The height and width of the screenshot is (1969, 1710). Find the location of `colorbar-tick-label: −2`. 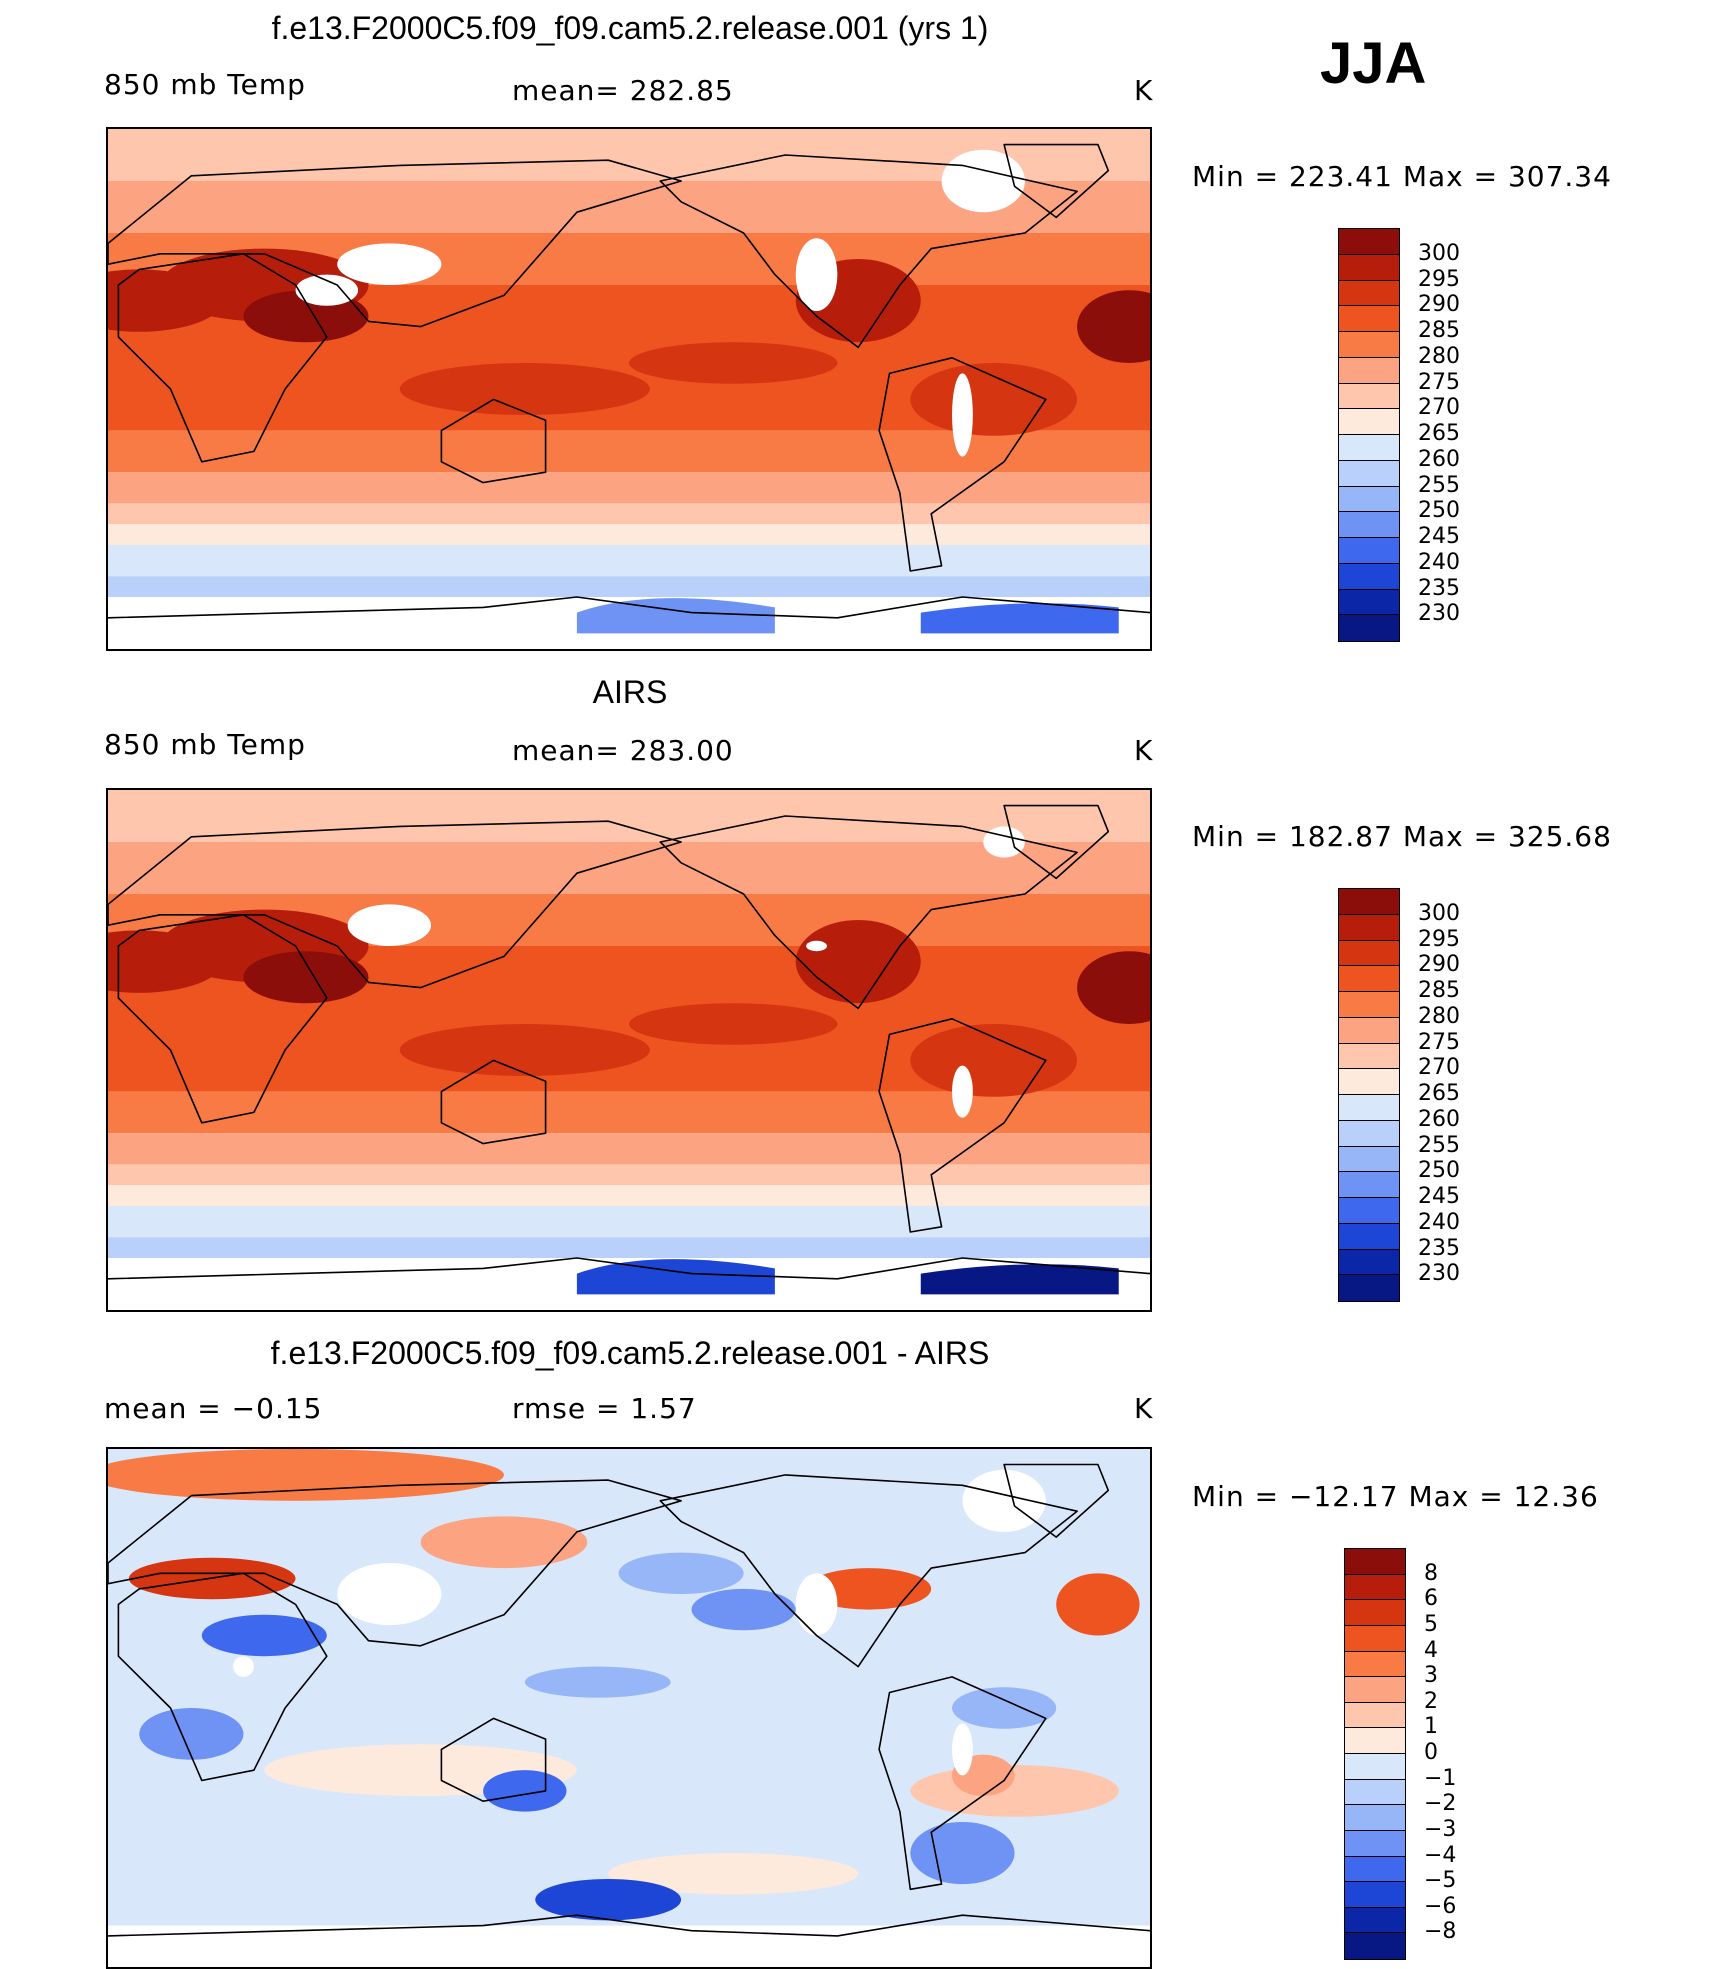

colorbar-tick-label: −2 is located at coordinates (1440, 1804).